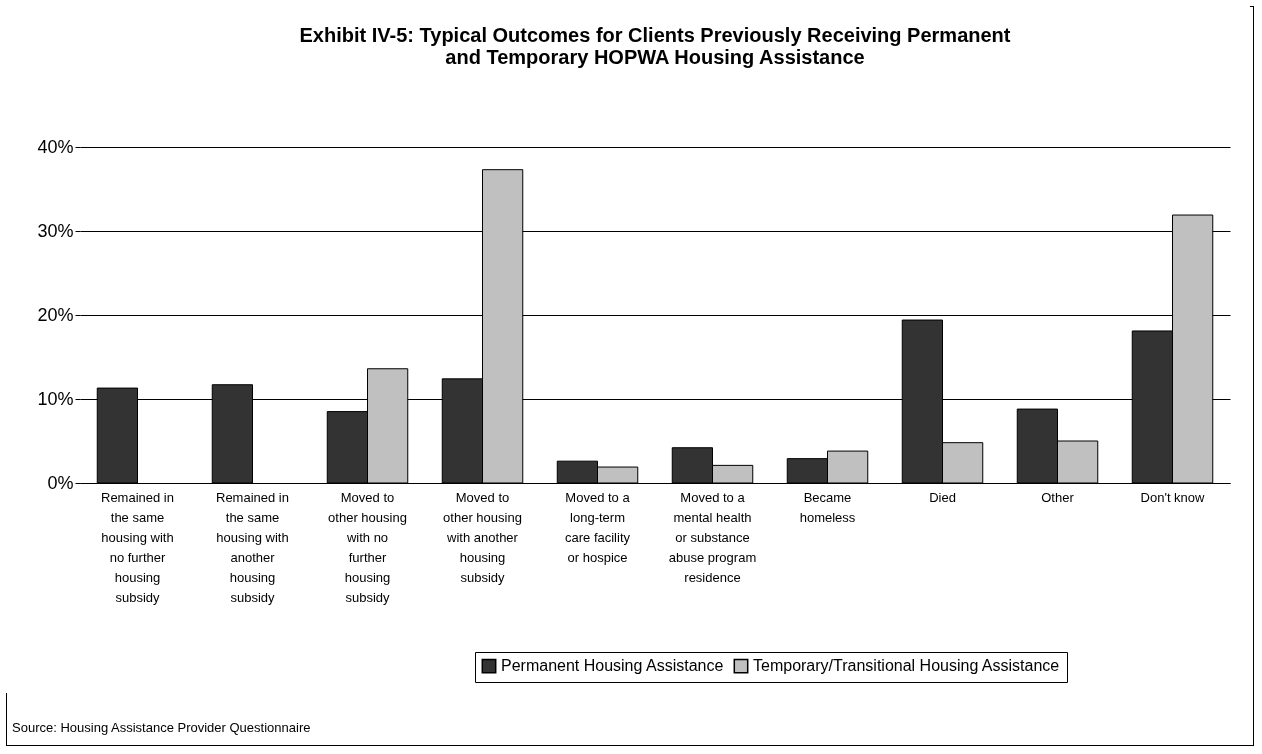  I want to click on x-tick-label: Became homeless, so click(827, 507).